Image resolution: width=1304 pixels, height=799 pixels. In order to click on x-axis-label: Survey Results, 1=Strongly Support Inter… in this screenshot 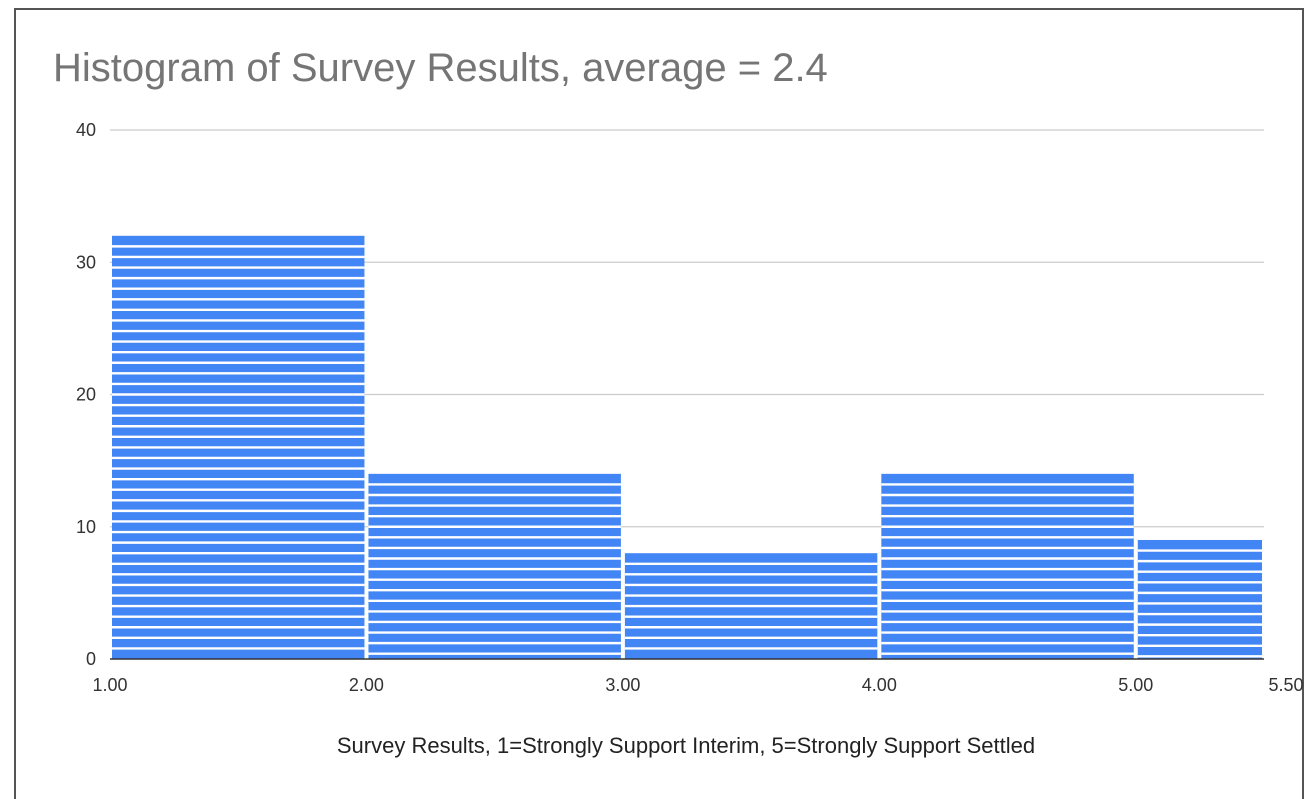, I will do `click(686, 745)`.